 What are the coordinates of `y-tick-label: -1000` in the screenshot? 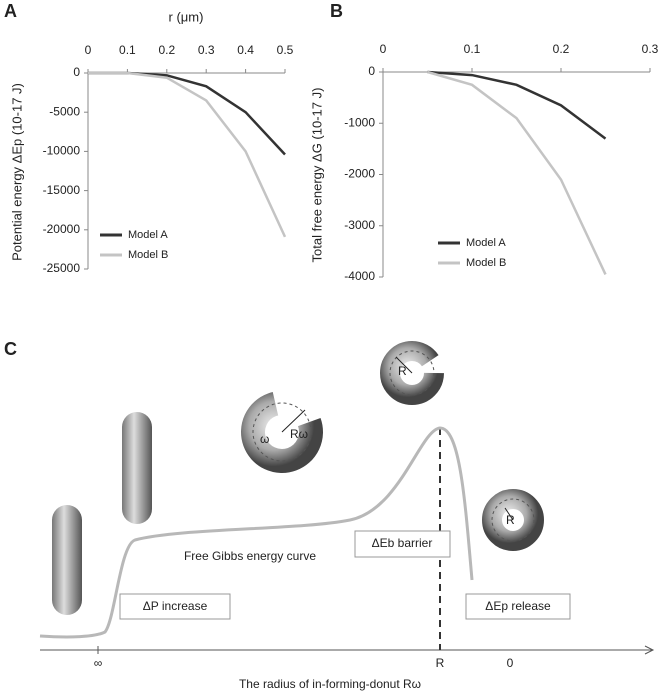 It's located at (359, 122).